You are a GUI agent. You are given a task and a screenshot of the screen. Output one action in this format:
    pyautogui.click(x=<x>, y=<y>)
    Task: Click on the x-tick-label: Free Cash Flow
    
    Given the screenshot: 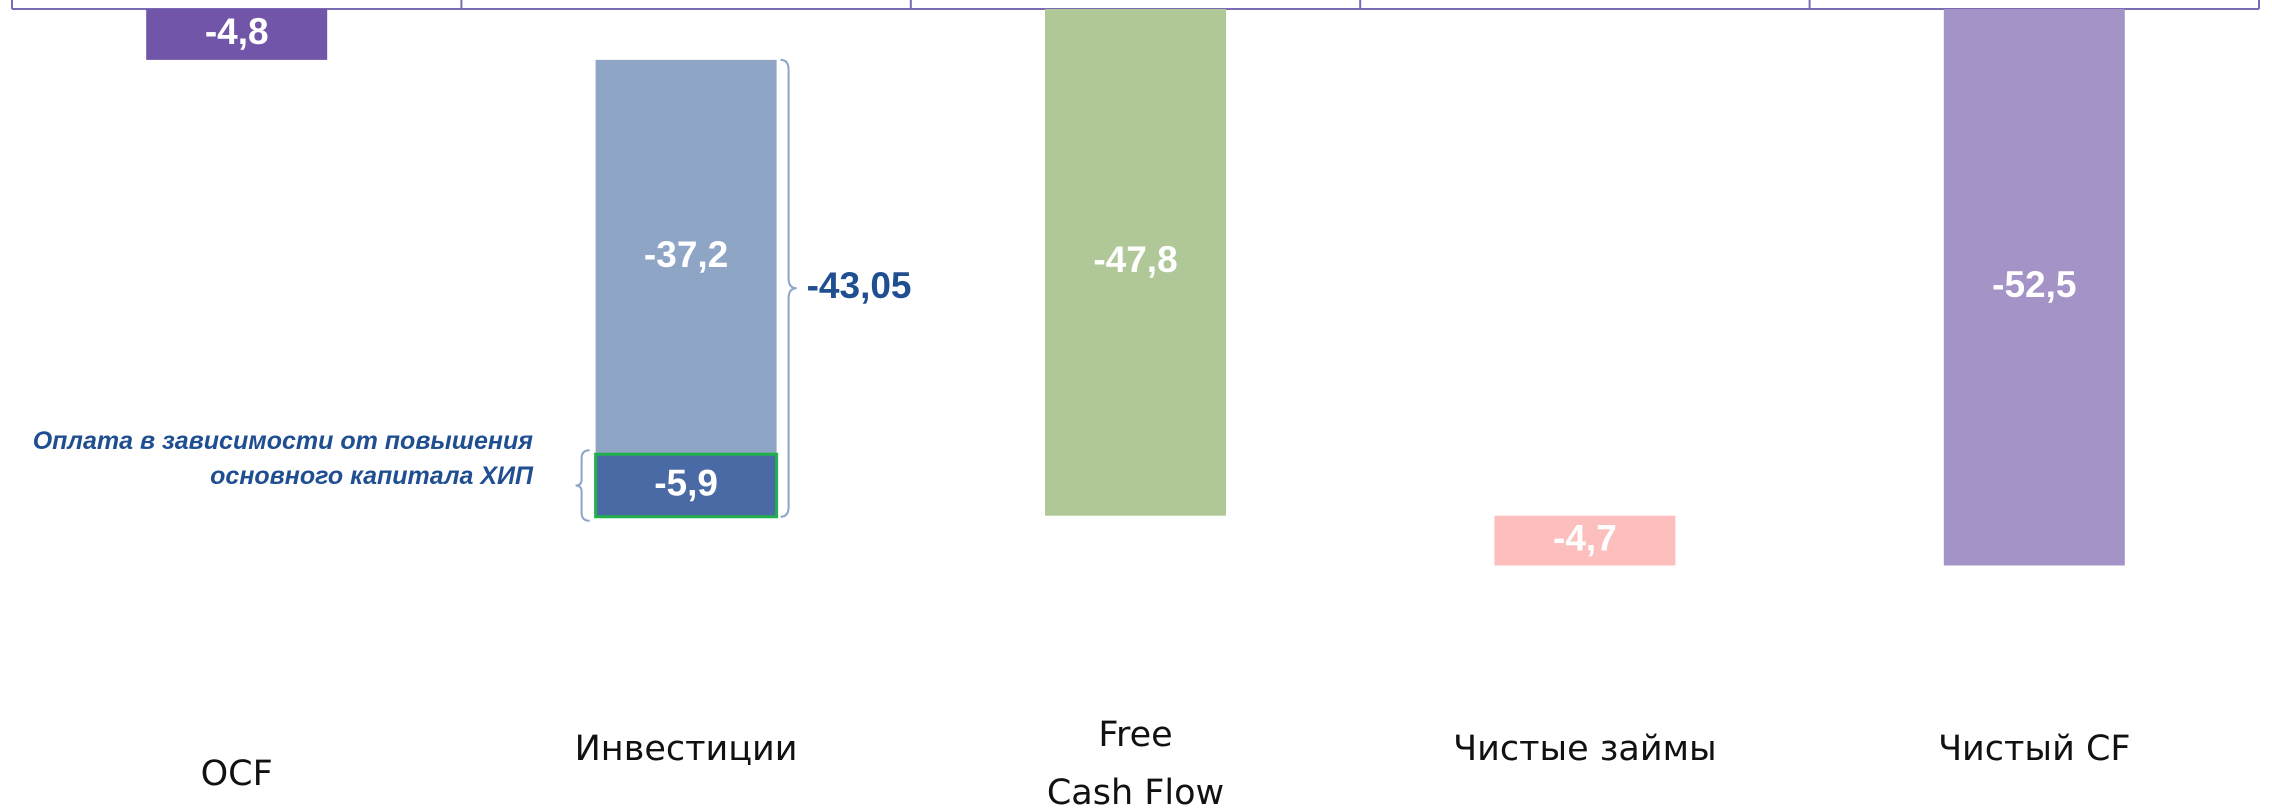 What is the action you would take?
    pyautogui.click(x=1135, y=763)
    